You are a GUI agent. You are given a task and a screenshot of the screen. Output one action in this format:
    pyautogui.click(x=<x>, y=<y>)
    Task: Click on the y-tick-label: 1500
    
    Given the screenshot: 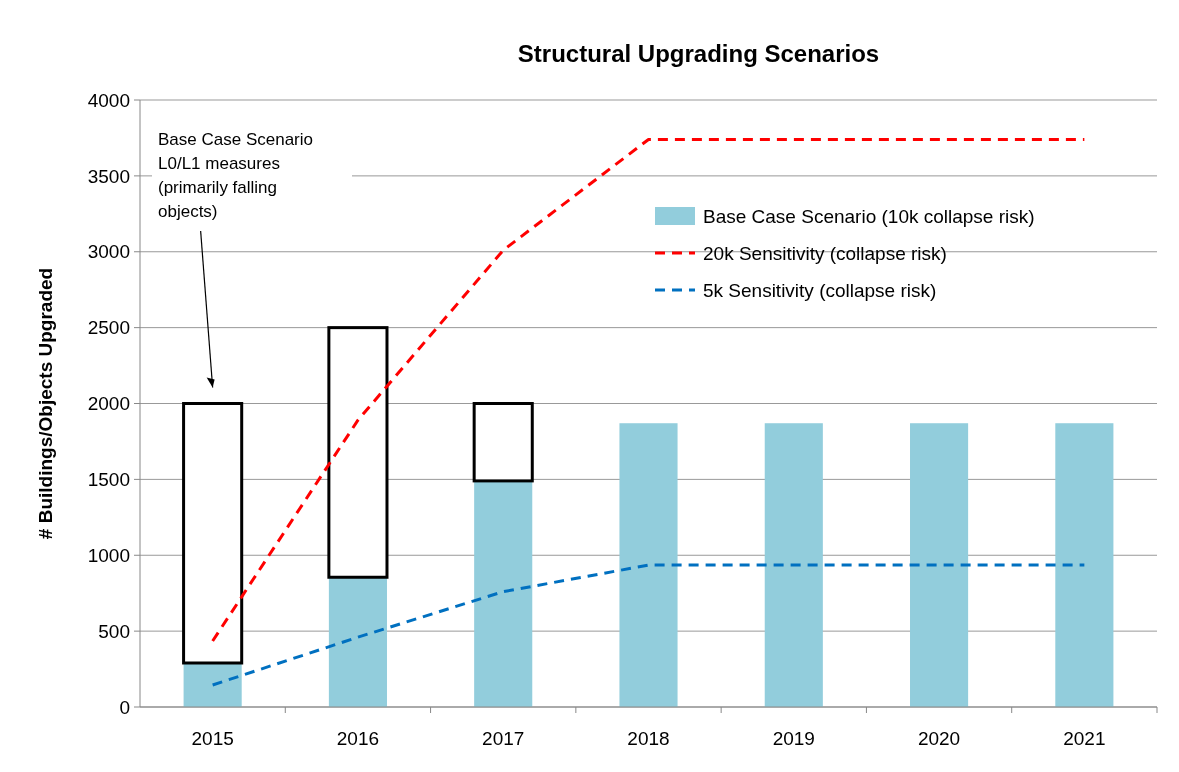 What is the action you would take?
    pyautogui.click(x=108, y=480)
    